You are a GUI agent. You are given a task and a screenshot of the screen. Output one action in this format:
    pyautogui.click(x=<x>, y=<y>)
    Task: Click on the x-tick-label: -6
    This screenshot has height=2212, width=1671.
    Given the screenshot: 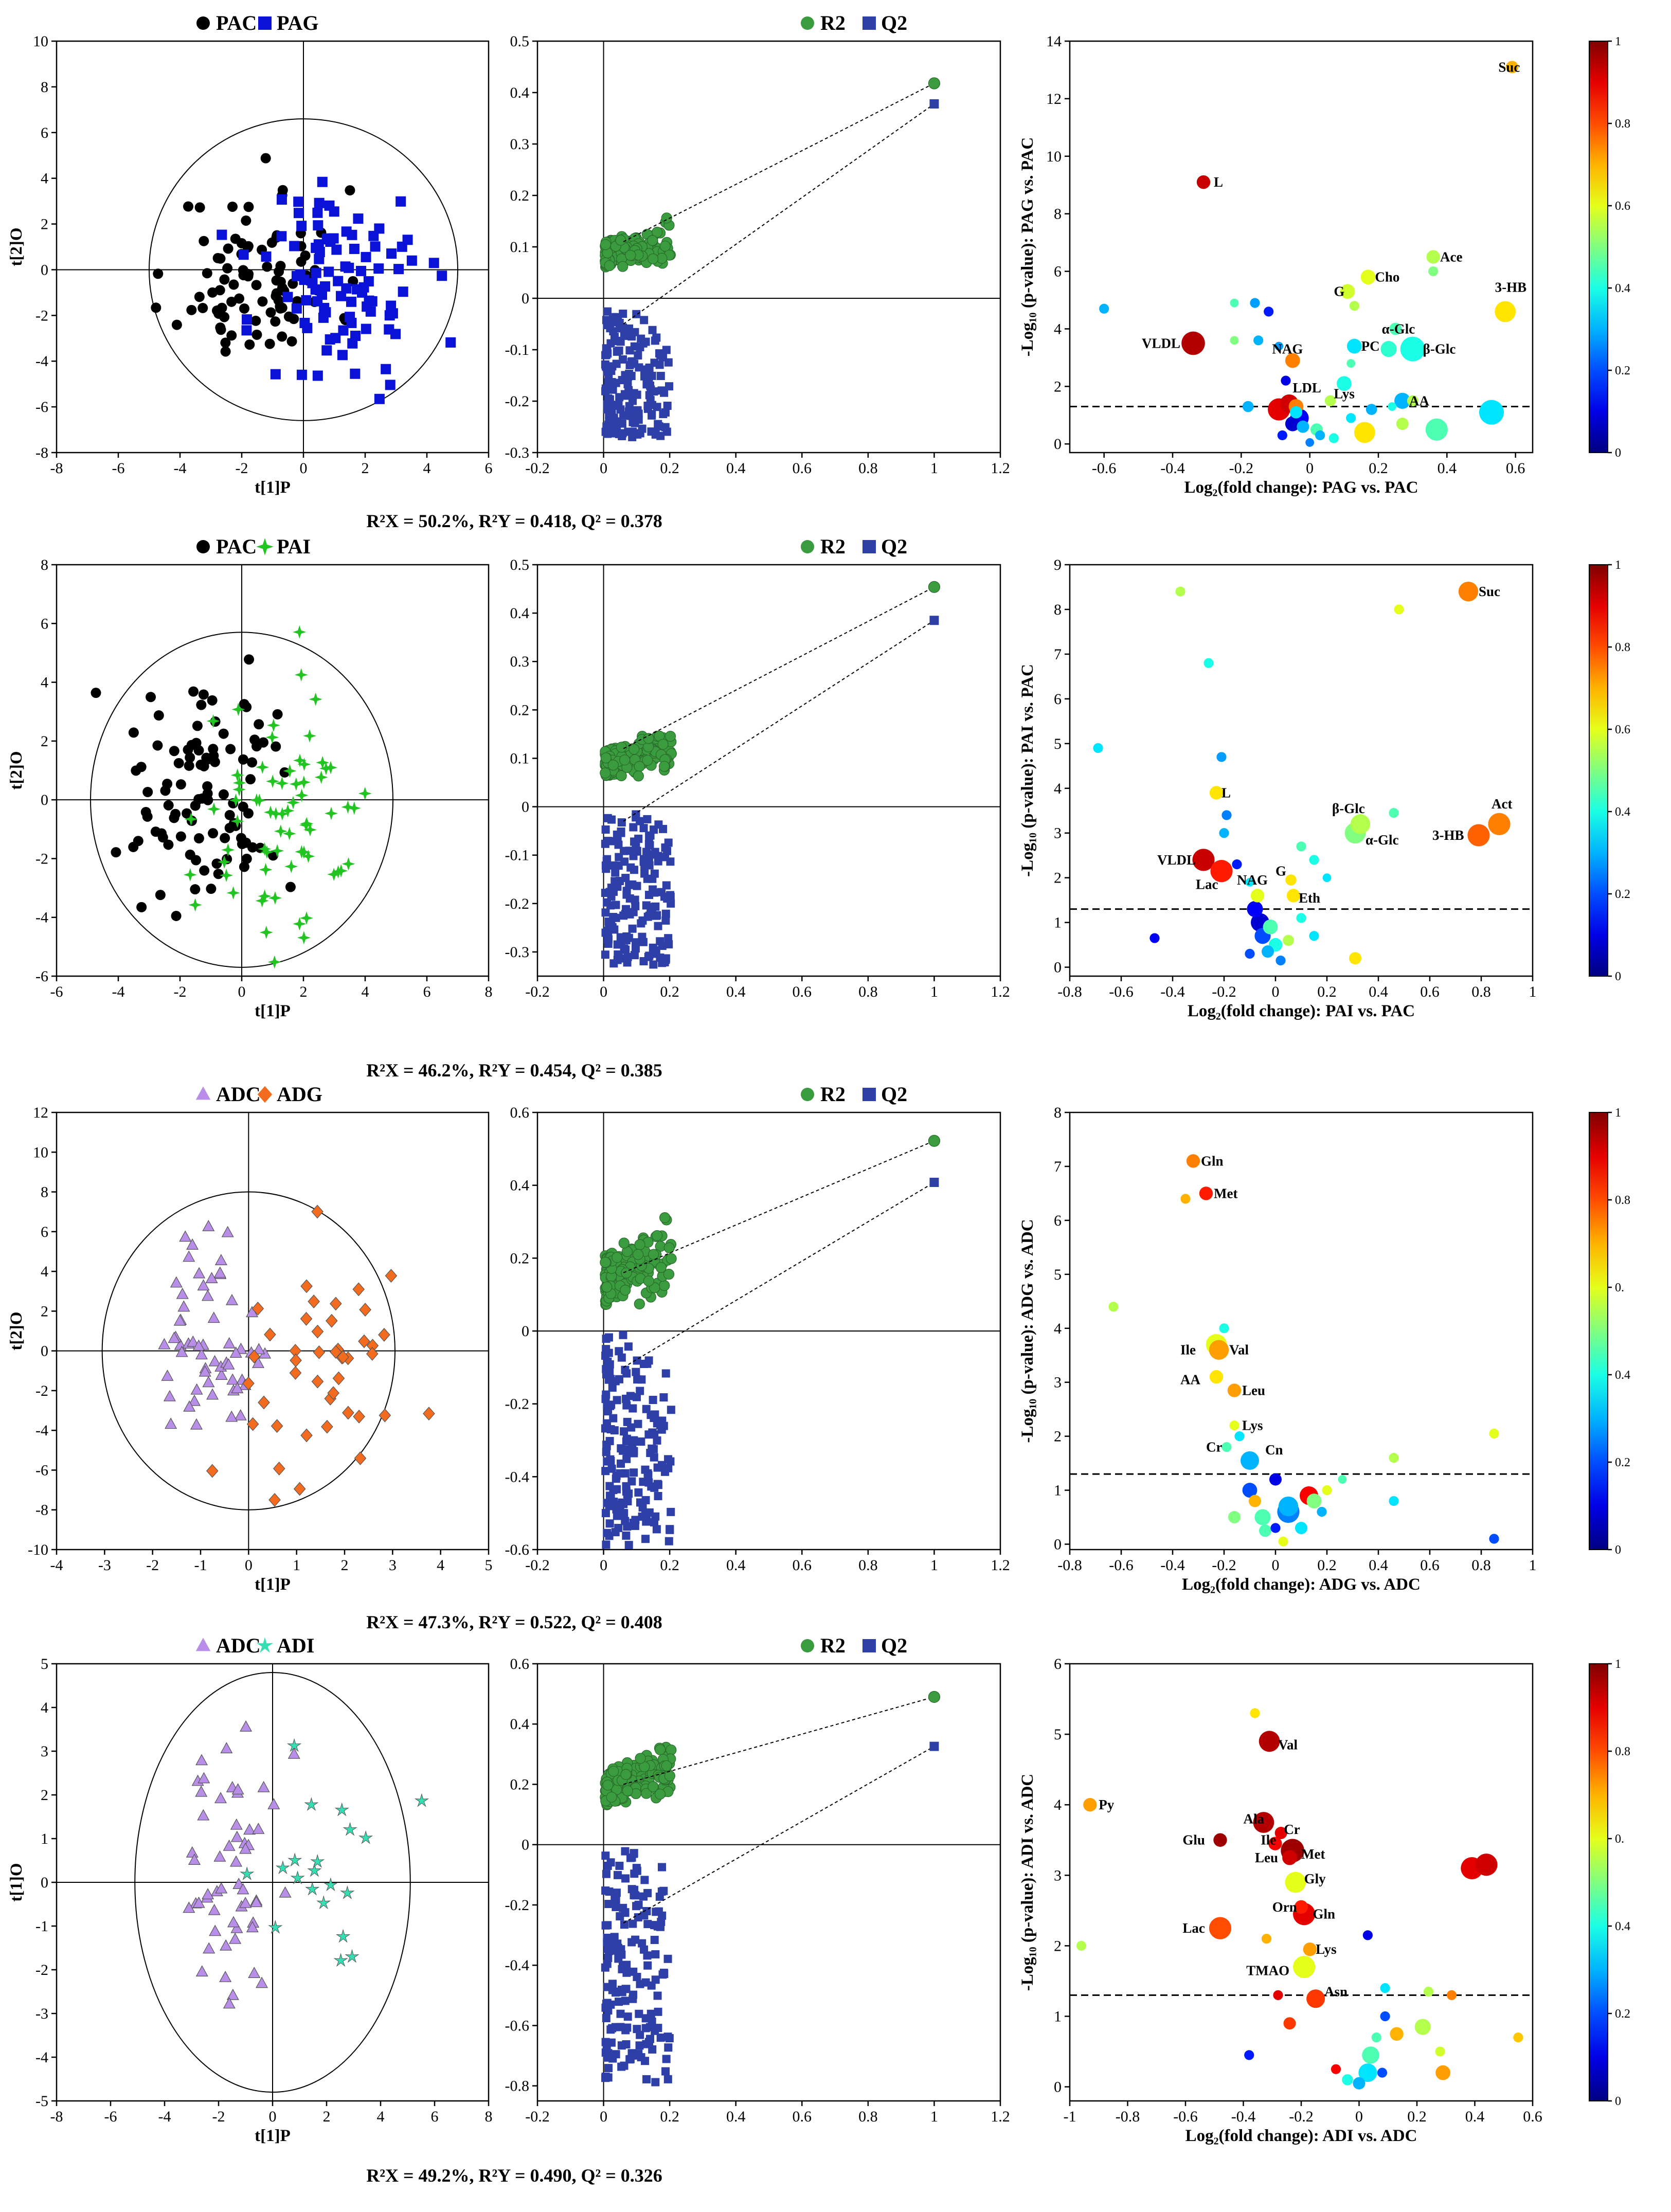 What is the action you would take?
    pyautogui.click(x=118, y=468)
    